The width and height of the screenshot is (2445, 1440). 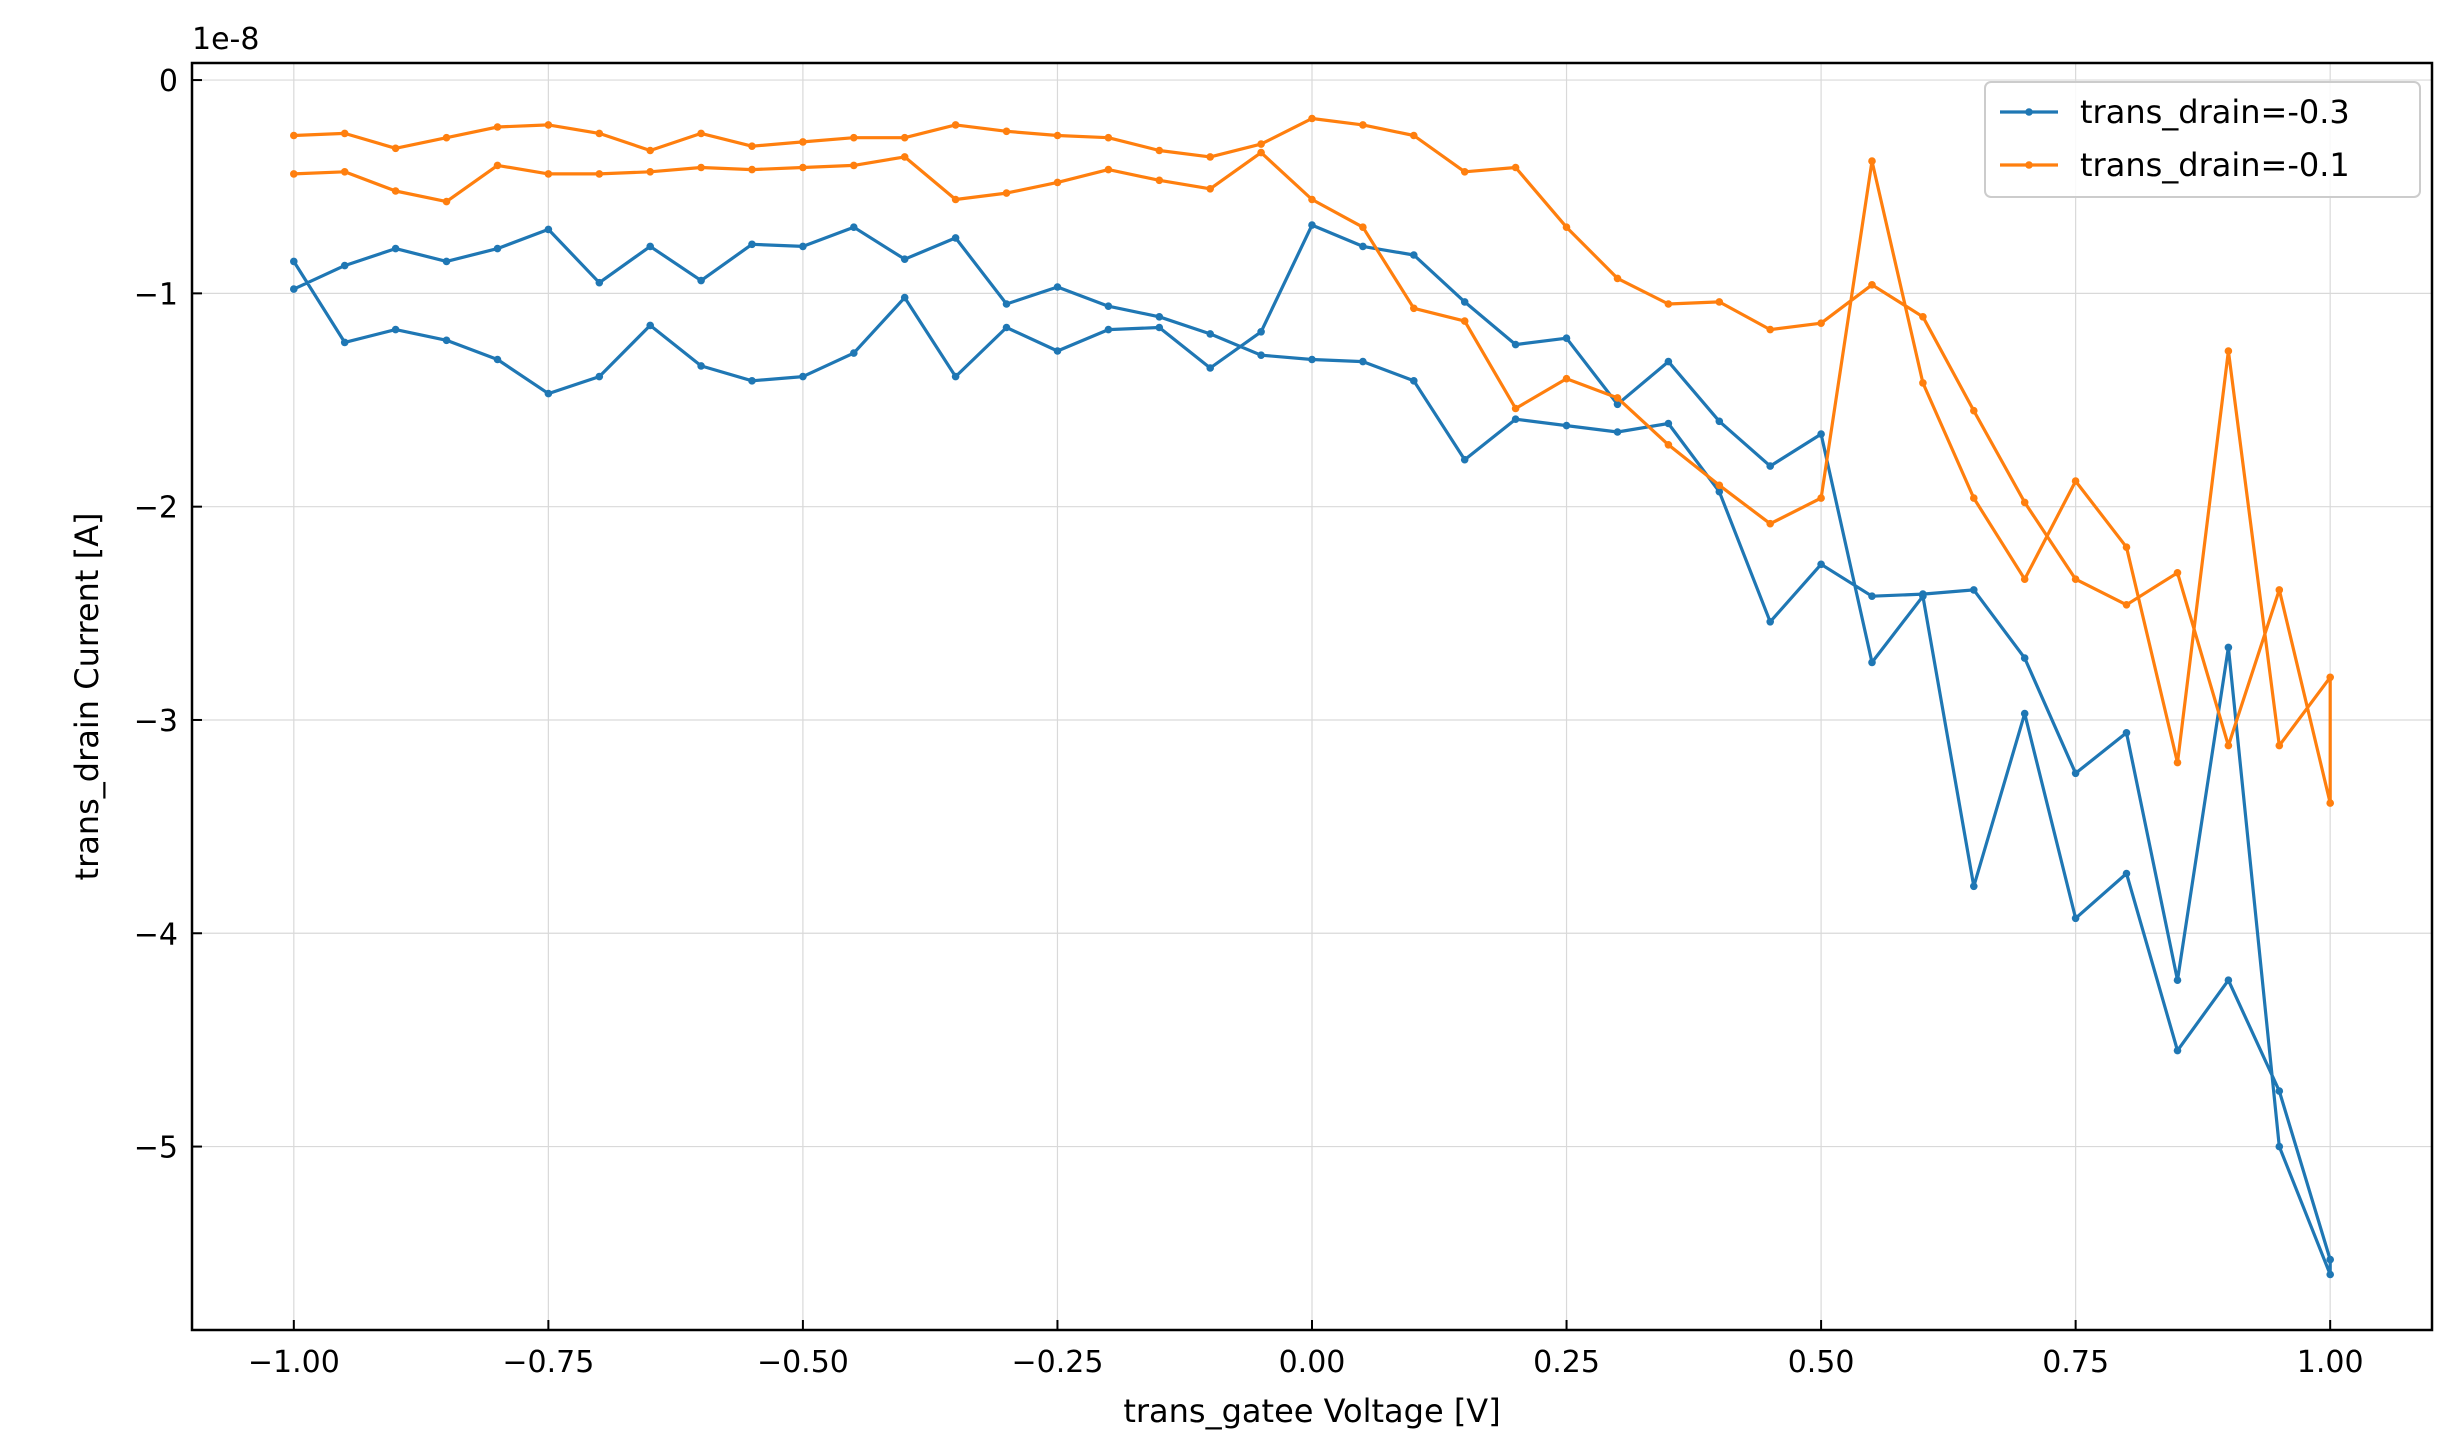 What do you see at coordinates (2202, 139) in the screenshot?
I see `legend-box` at bounding box center [2202, 139].